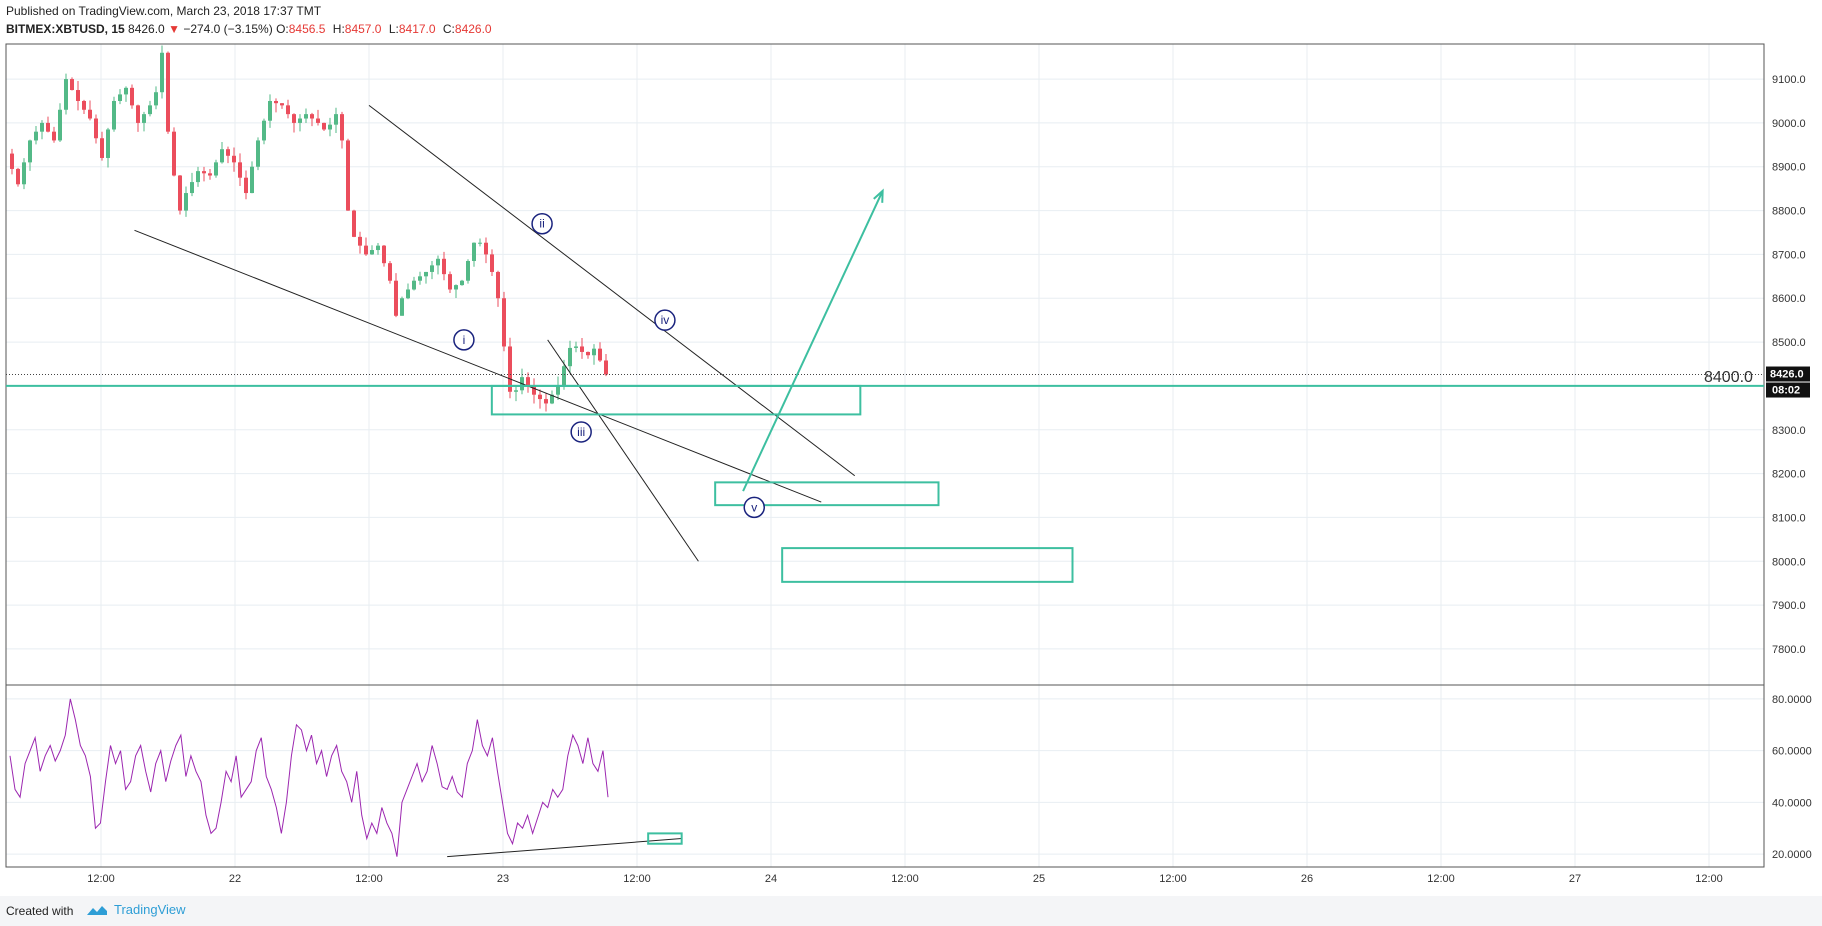 The width and height of the screenshot is (1822, 926). Describe the element at coordinates (1575, 879) in the screenshot. I see `time-tick-label: 27` at that location.